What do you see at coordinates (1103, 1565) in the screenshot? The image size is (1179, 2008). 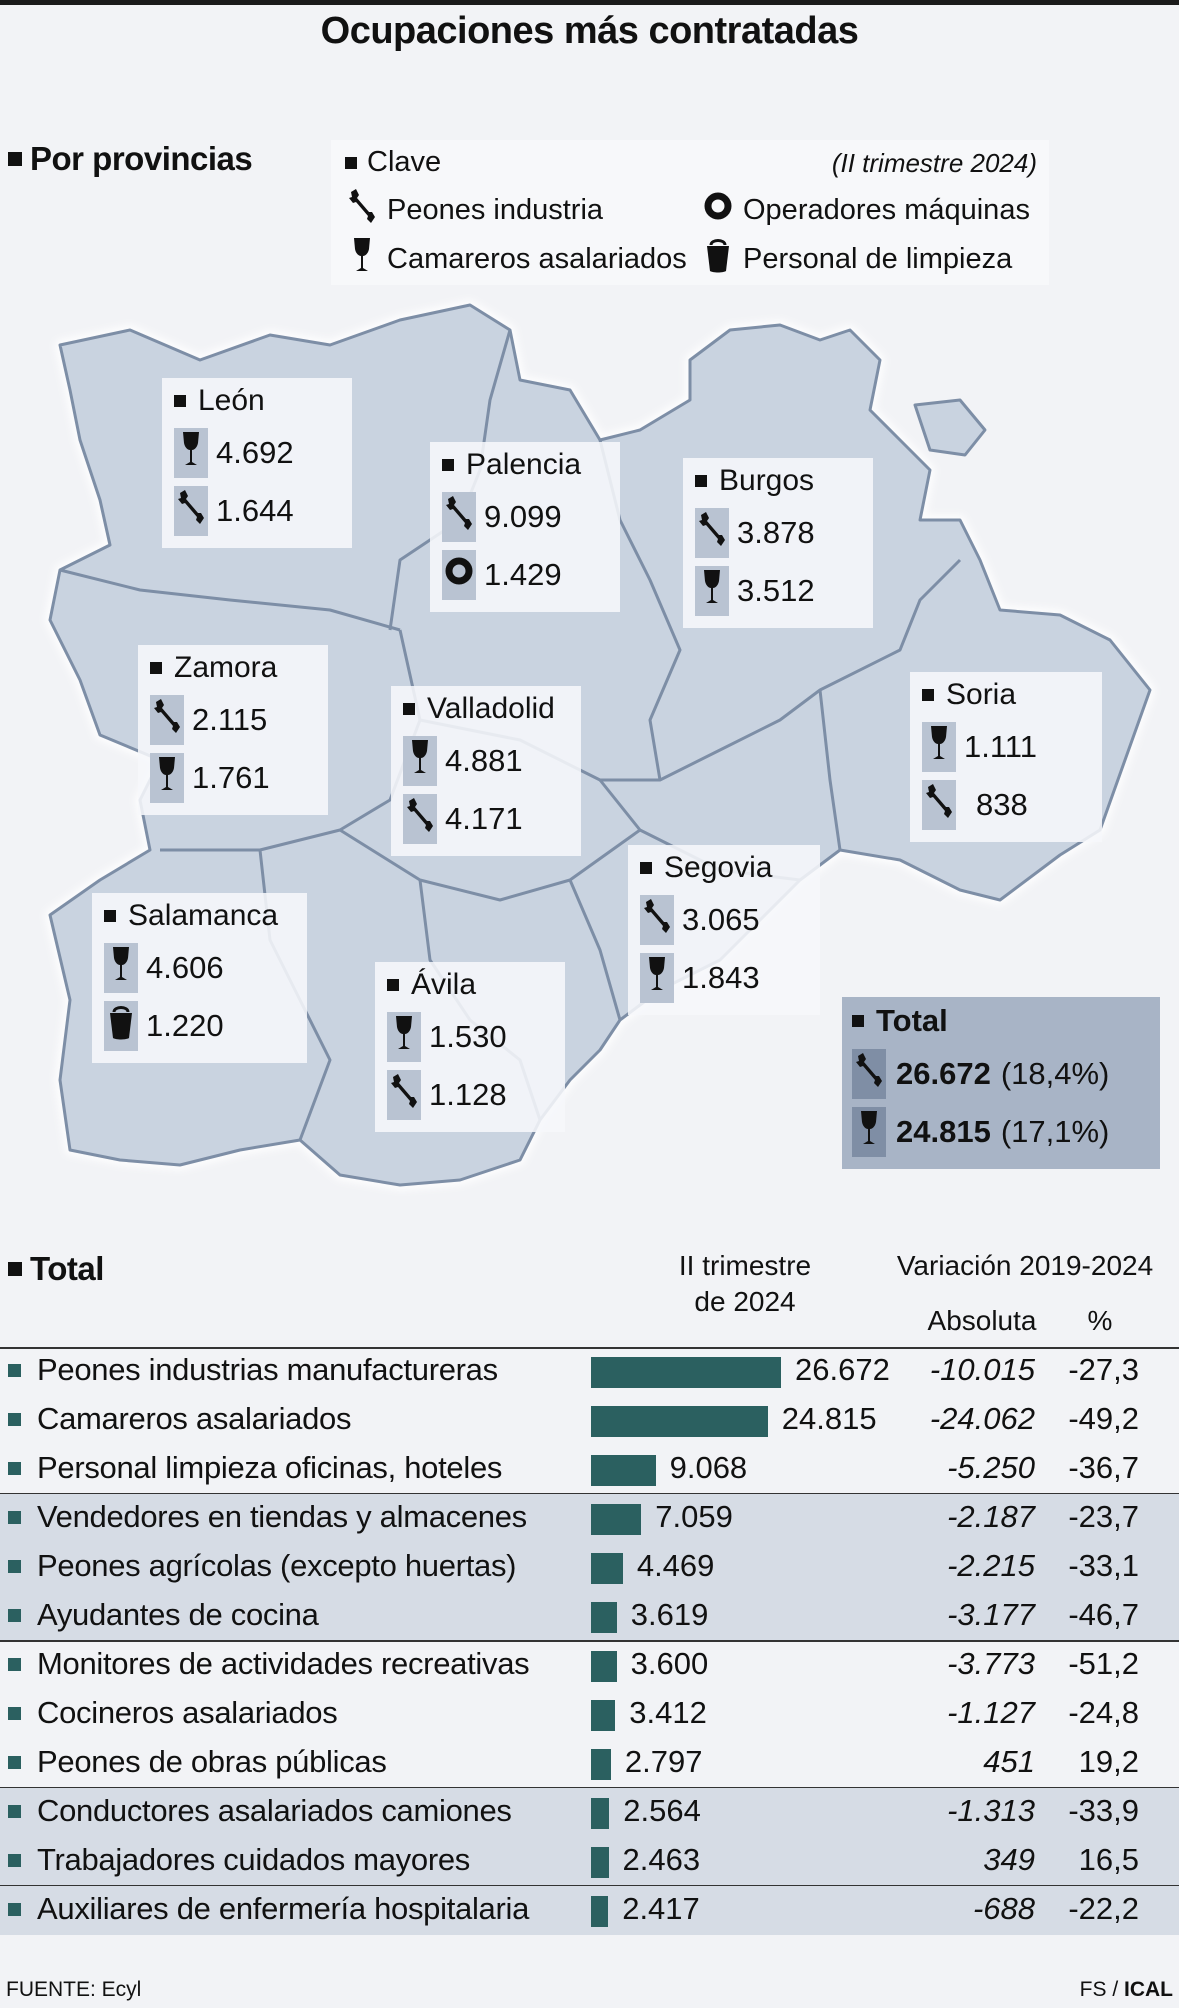 I see `percent-change: -33,1` at bounding box center [1103, 1565].